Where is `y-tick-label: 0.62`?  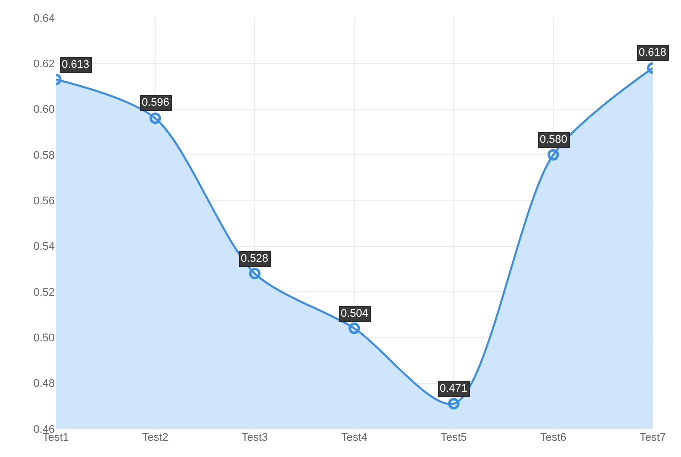 y-tick-label: 0.62 is located at coordinates (44, 64).